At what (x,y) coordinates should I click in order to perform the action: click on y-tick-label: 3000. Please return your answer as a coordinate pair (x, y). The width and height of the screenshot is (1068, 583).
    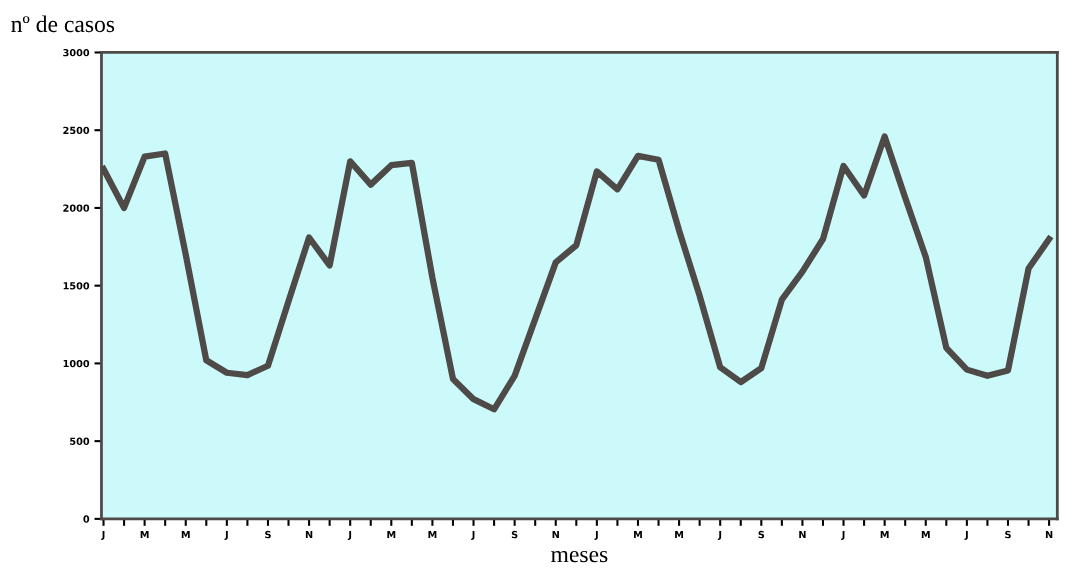
    Looking at the image, I should click on (76, 52).